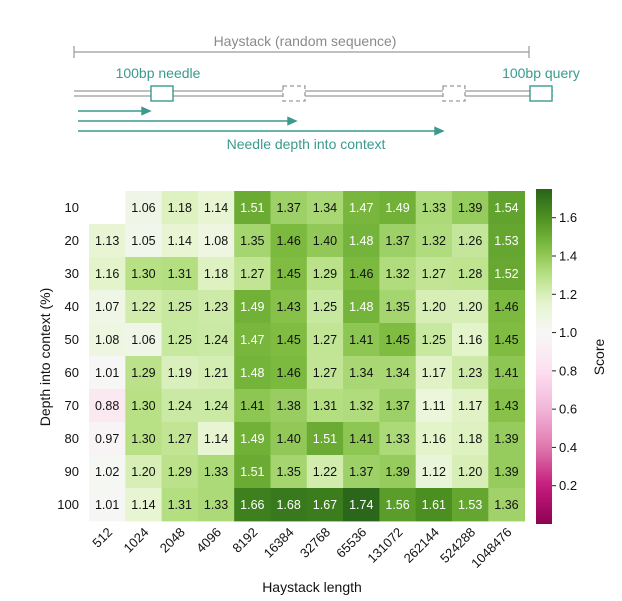 The image size is (622, 601). I want to click on x-tick-label: 1048476, so click(491, 548).